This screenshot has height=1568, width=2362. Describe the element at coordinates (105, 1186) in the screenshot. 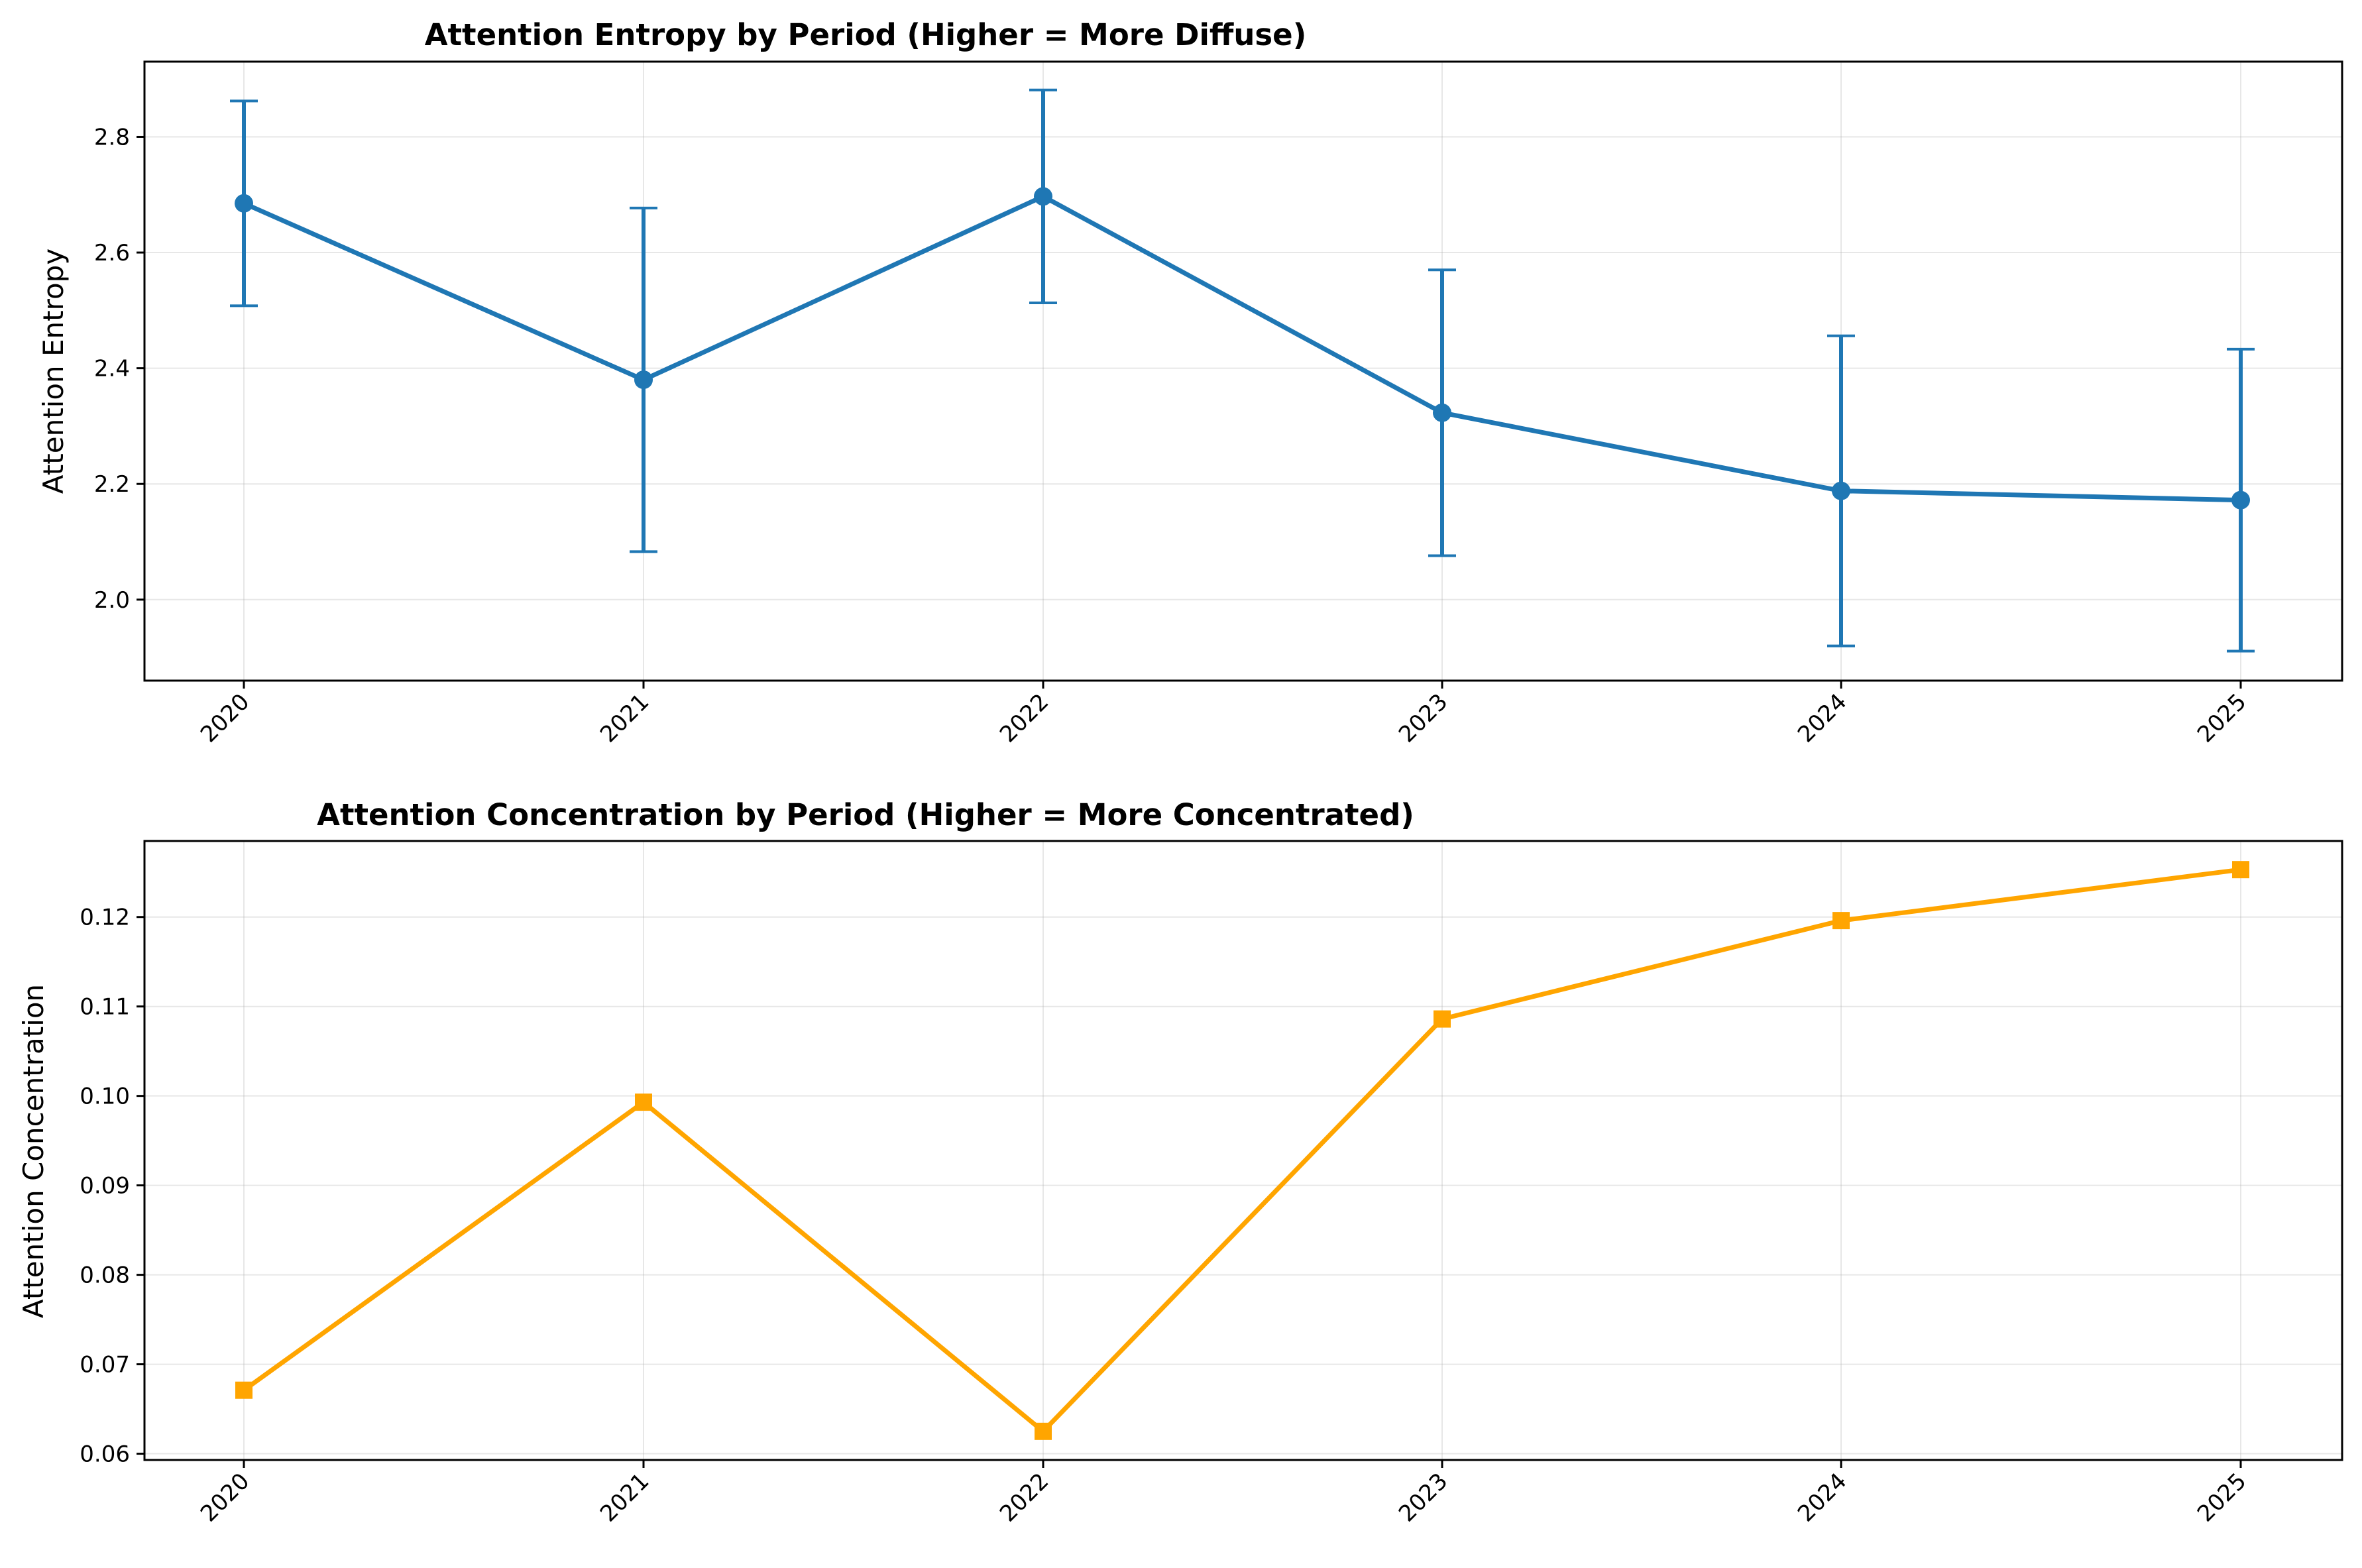

I see `concentration-y-tick-label: 0.09` at that location.